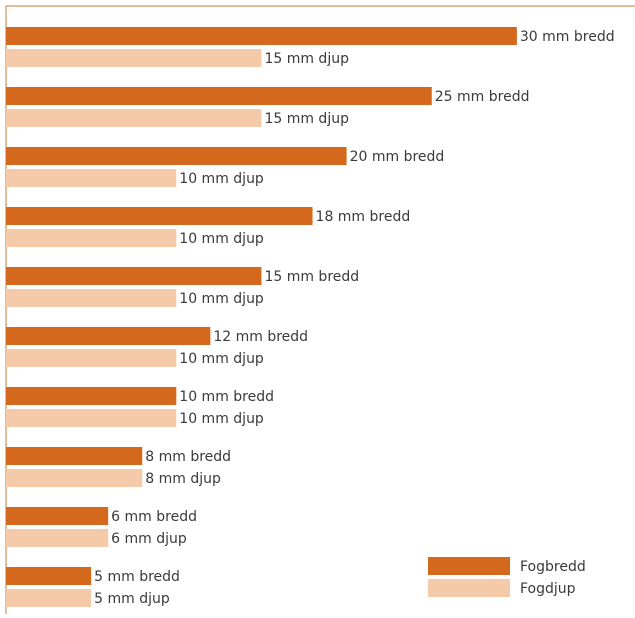 The image size is (635, 618). Describe the element at coordinates (306, 59) in the screenshot. I see `data-label-fogdjup-1: 15 mm djup` at that location.